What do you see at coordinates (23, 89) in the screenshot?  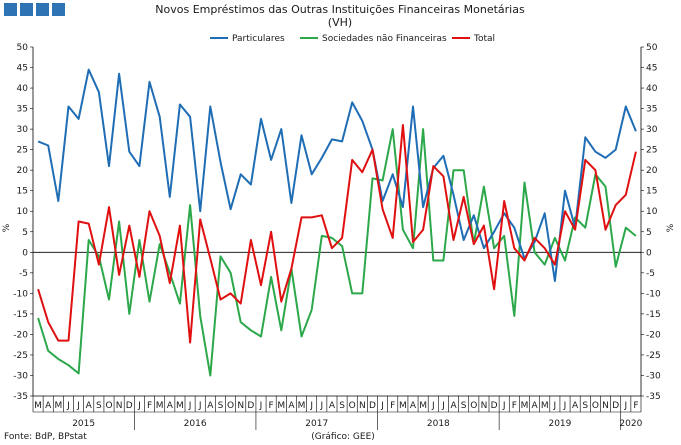 I see `y-tick-label-left: 40` at bounding box center [23, 89].